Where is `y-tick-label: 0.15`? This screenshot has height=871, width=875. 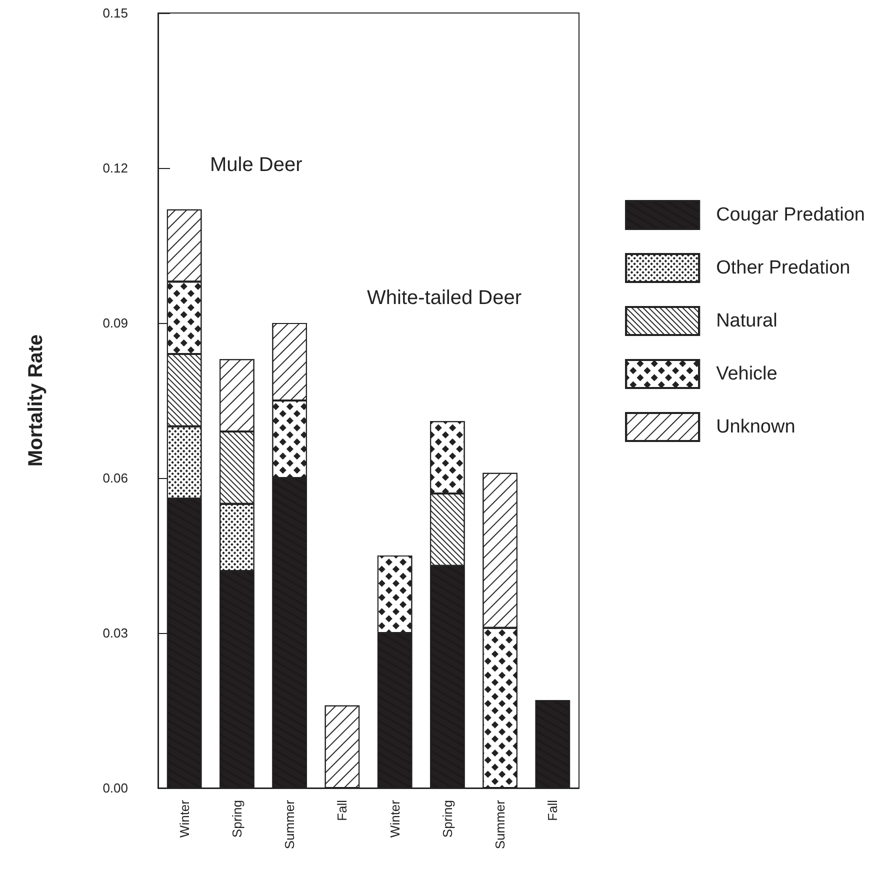 y-tick-label: 0.15 is located at coordinates (115, 13).